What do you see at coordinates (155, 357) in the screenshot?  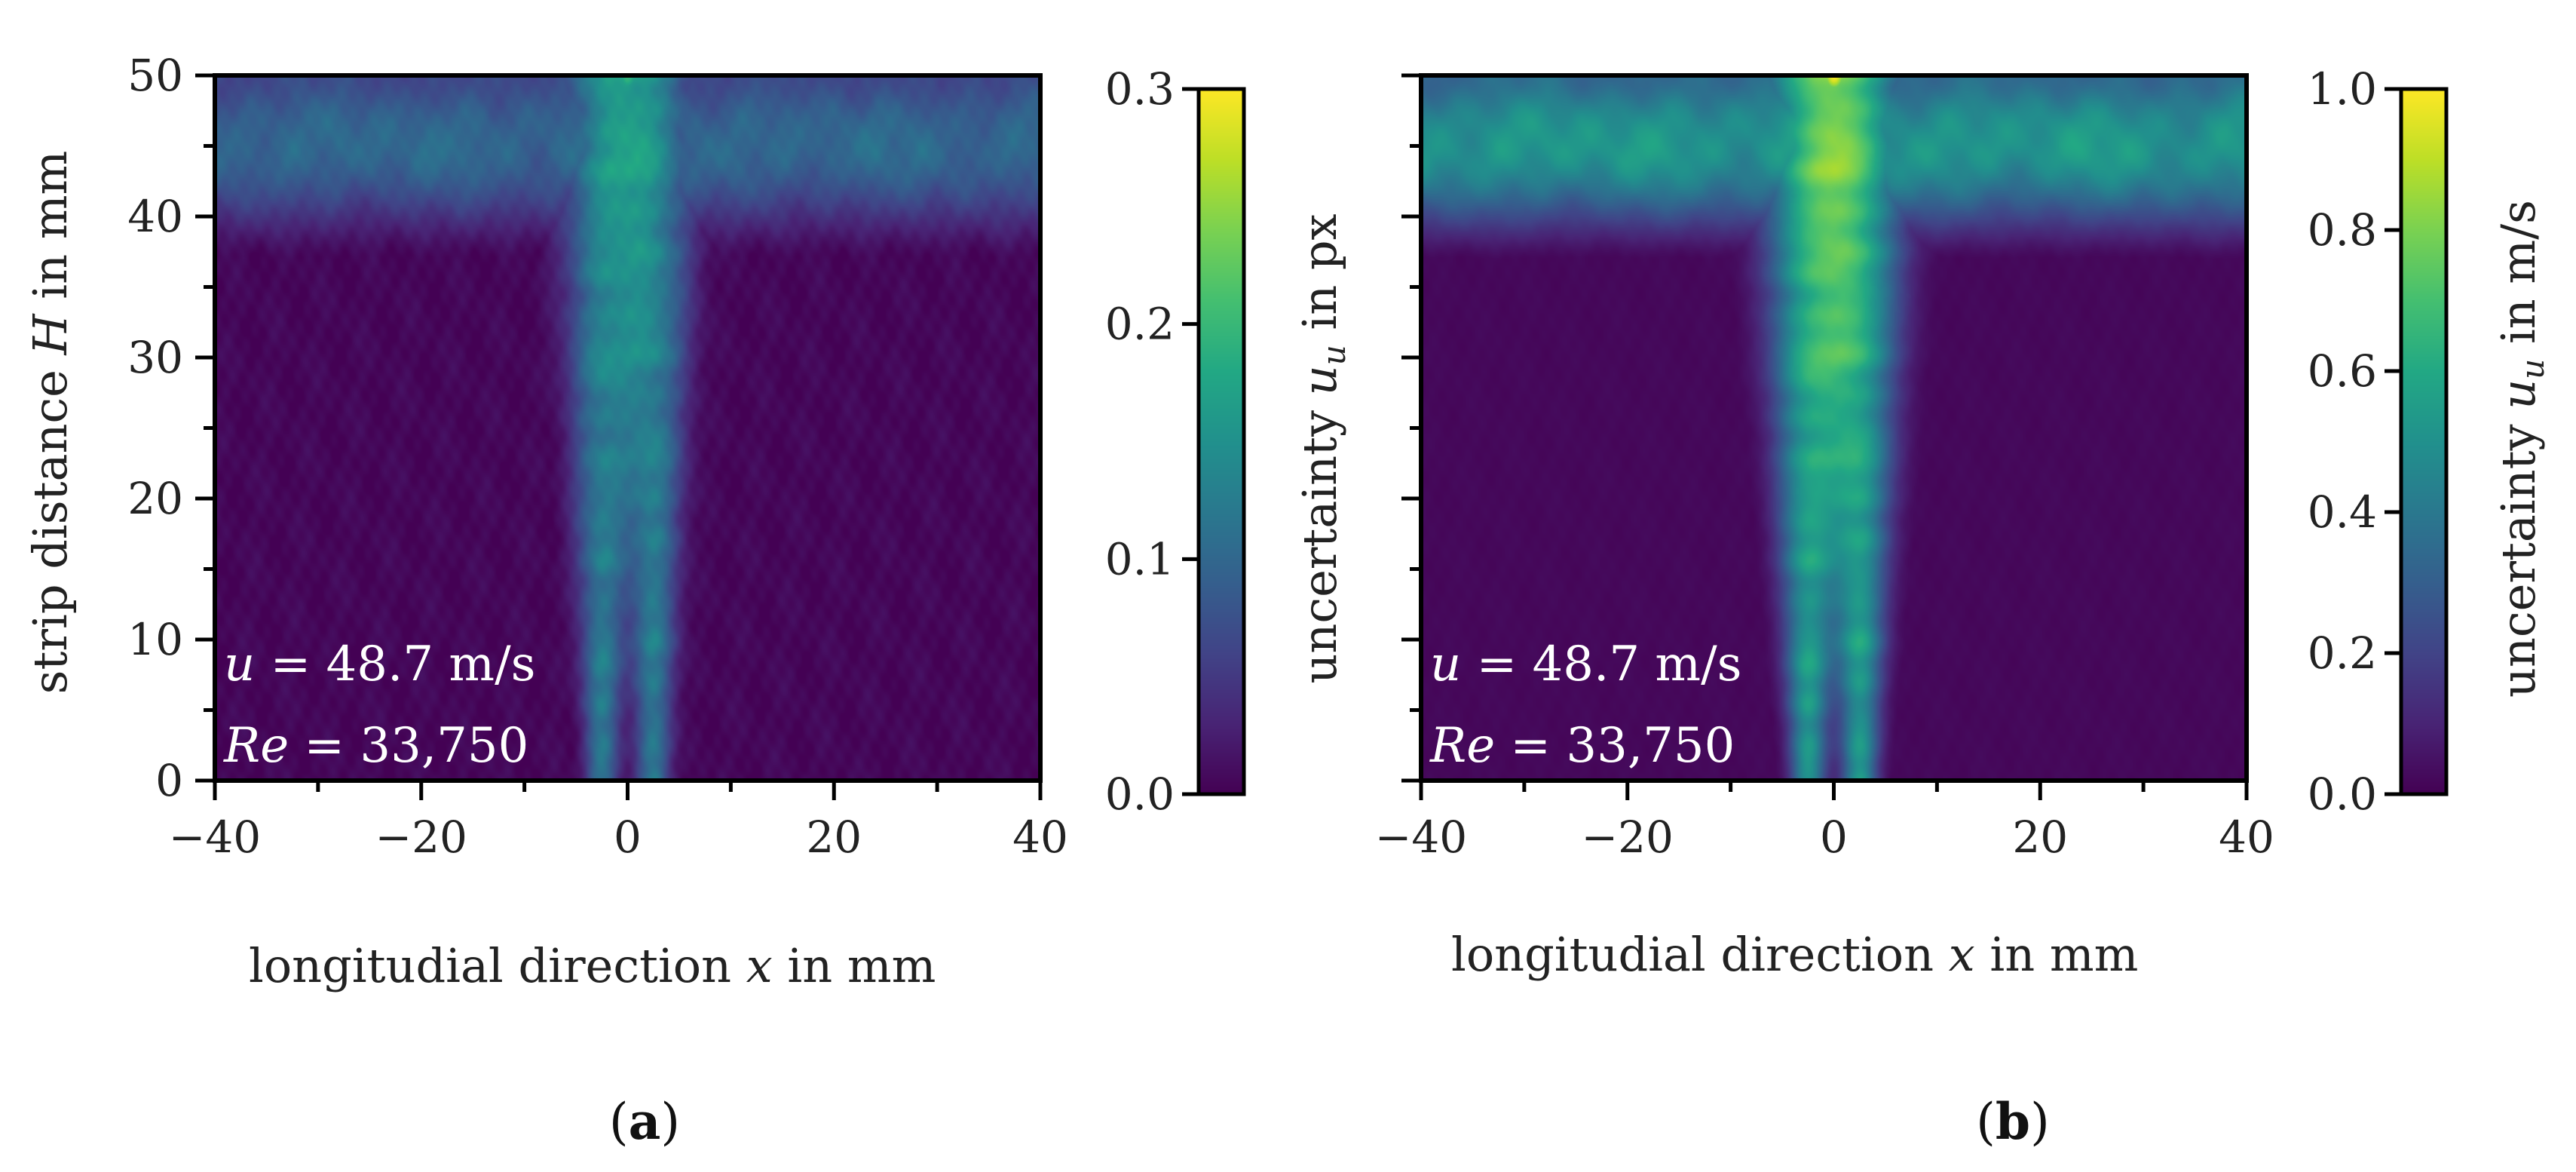 I see `y-tick-label: 30` at bounding box center [155, 357].